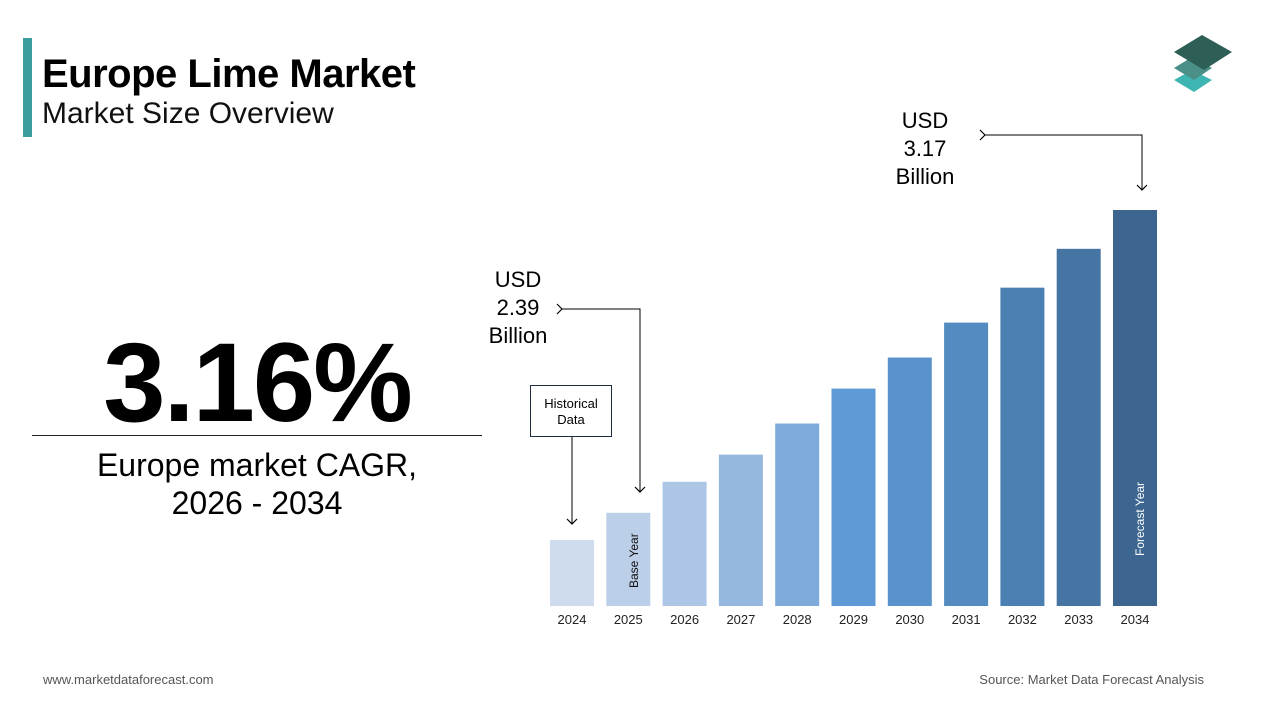  I want to click on bar-2029, so click(853, 497).